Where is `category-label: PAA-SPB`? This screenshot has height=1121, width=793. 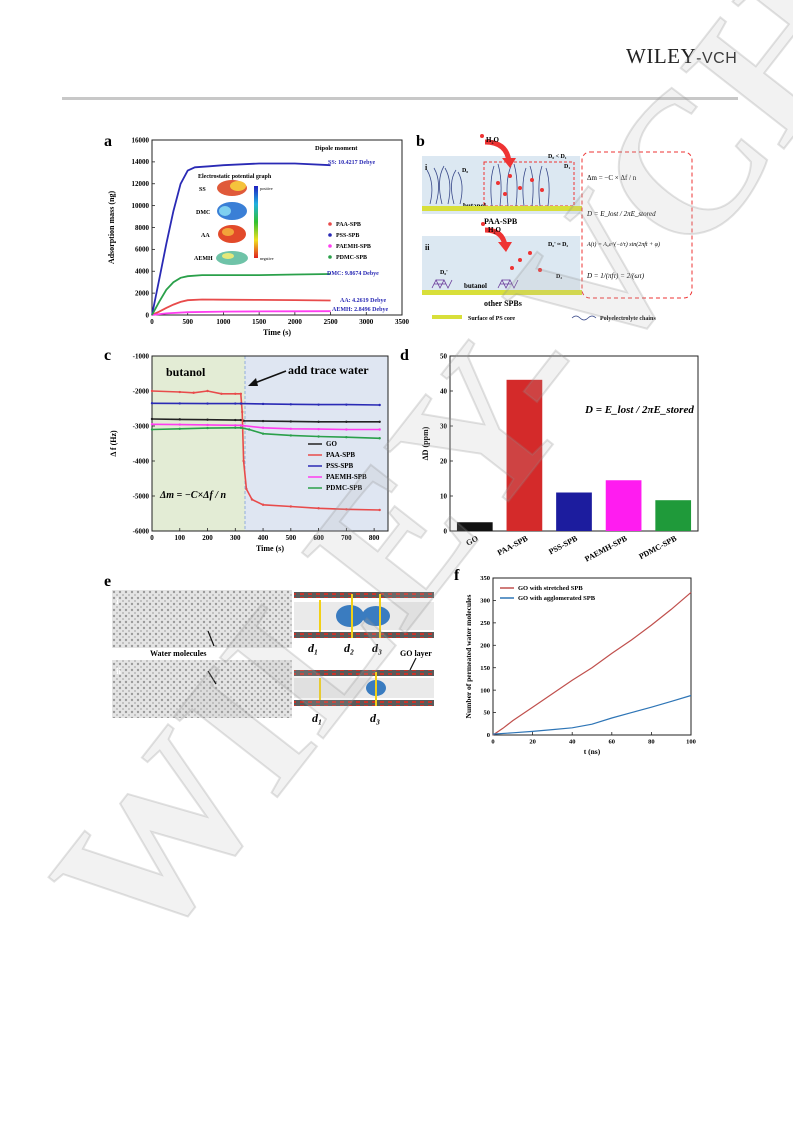 category-label: PAA-SPB is located at coordinates (513, 546).